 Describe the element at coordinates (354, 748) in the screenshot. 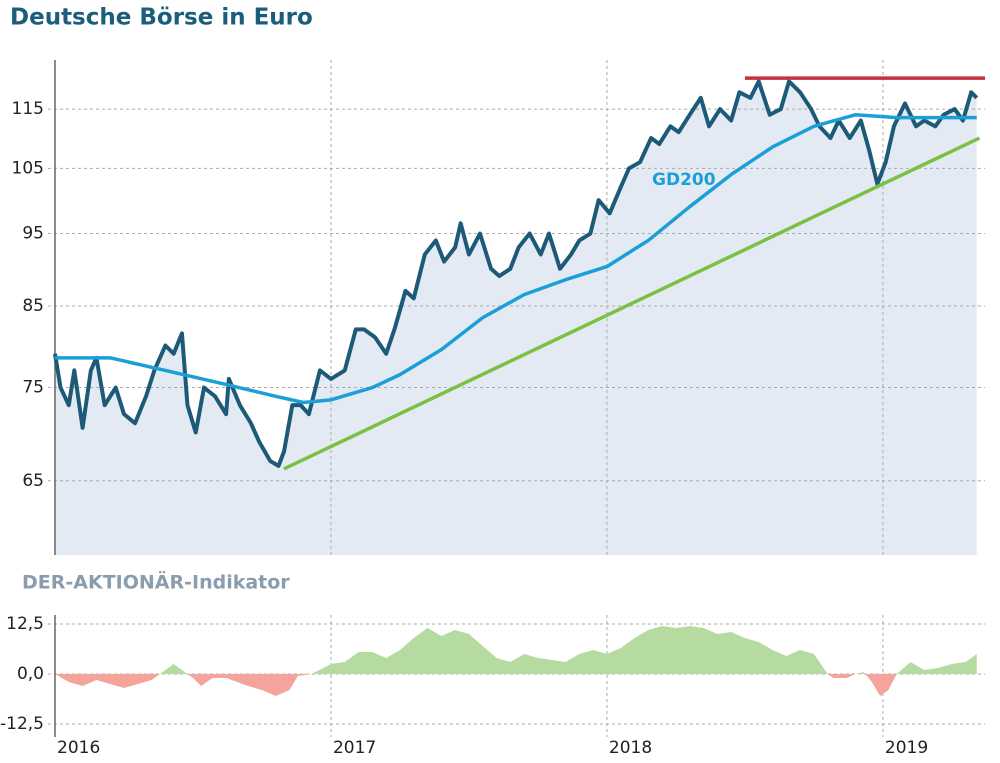

I see `x-tick-label: 2017` at that location.